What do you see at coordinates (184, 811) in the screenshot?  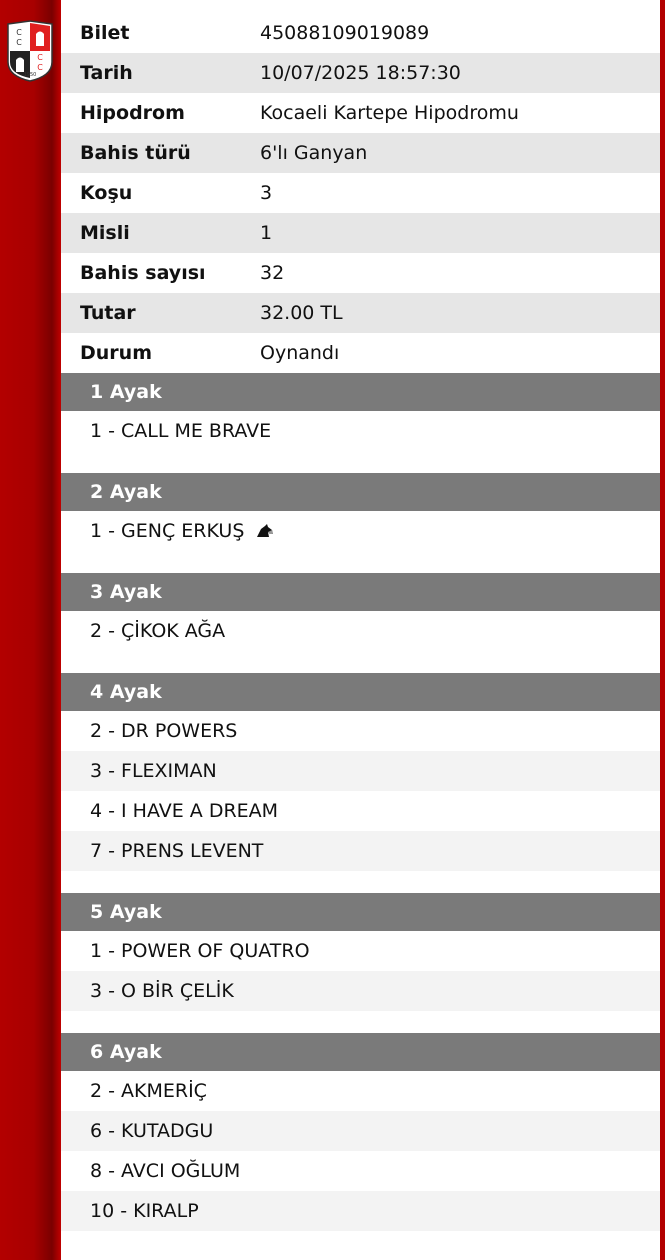 I see `horse-name: 4 - I HAVE A DREAM` at bounding box center [184, 811].